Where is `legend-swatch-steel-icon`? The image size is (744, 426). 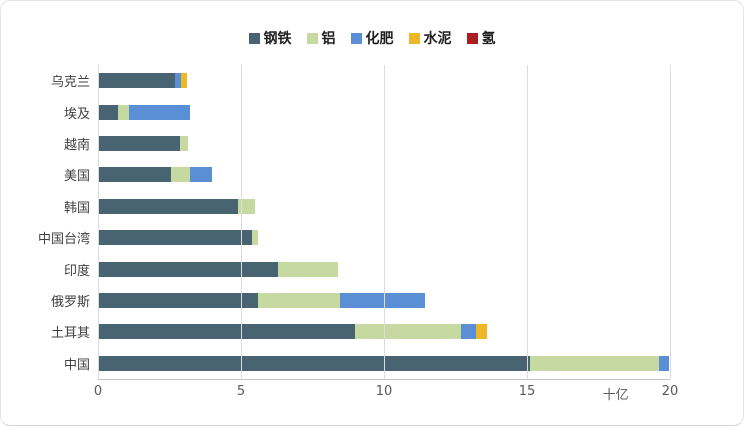 legend-swatch-steel-icon is located at coordinates (254, 38).